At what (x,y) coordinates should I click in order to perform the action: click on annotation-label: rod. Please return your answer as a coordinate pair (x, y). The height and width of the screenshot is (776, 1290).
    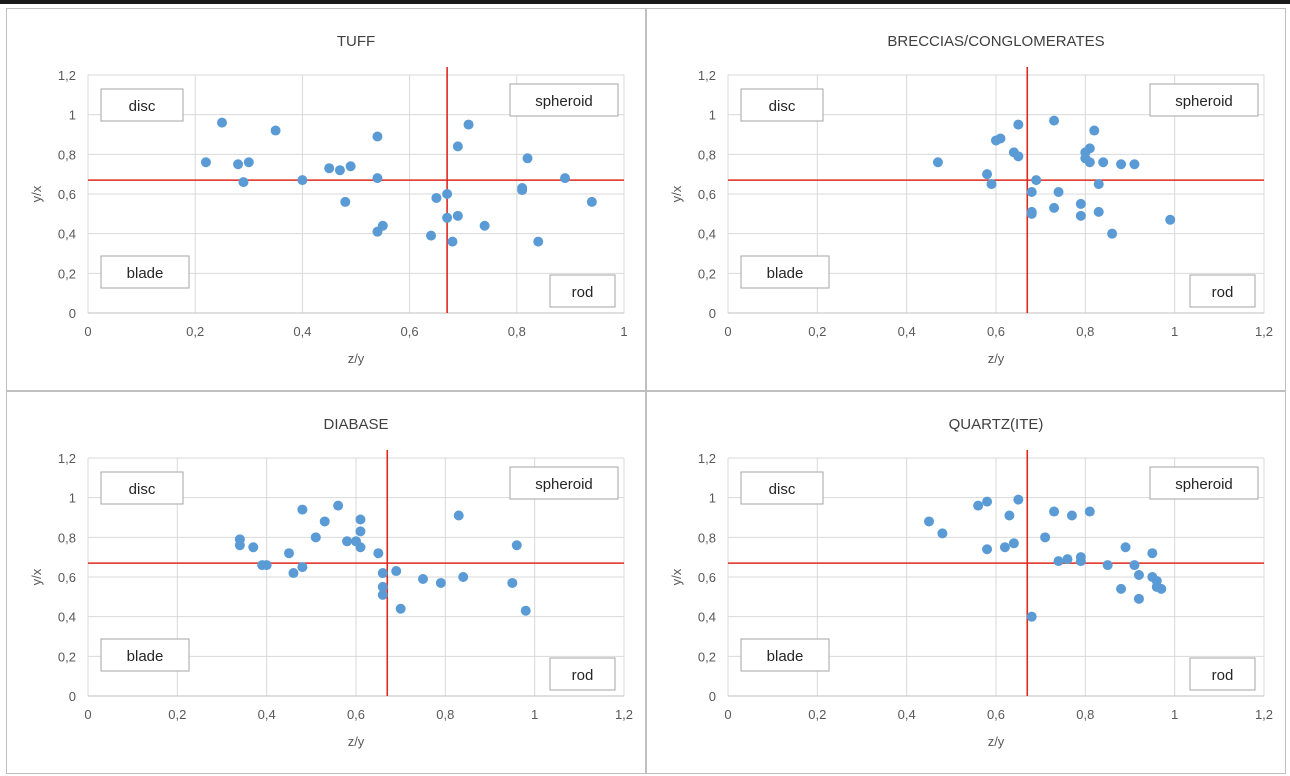
    Looking at the image, I should click on (583, 675).